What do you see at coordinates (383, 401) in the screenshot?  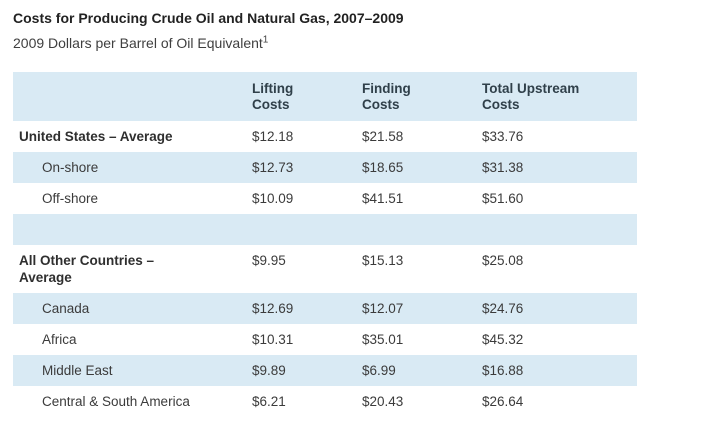 I see `finding-cost-cell: $20.43` at bounding box center [383, 401].